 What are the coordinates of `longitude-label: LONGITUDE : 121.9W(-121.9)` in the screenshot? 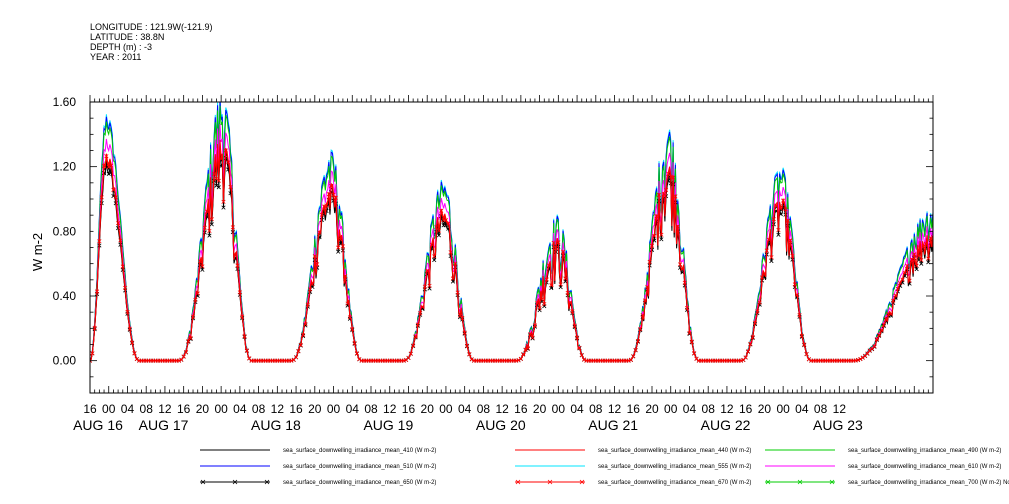 It's located at (151, 27).